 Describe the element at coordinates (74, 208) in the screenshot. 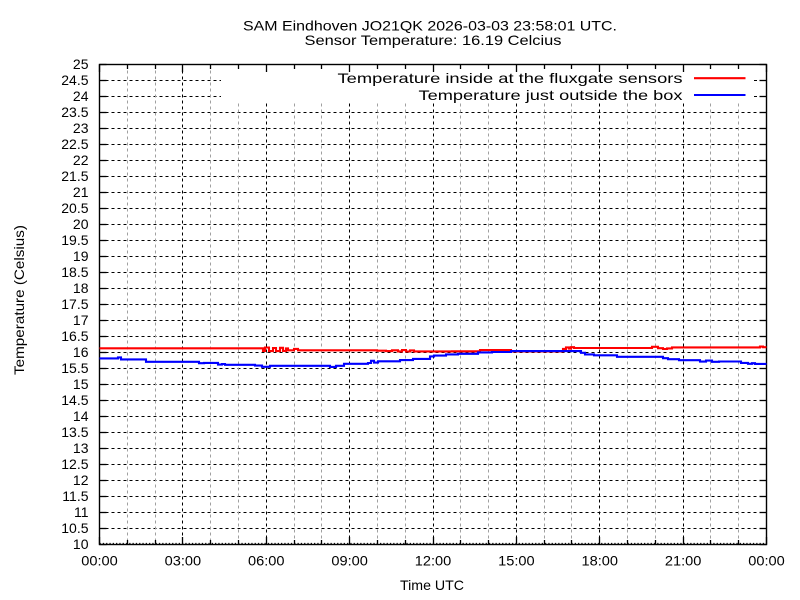

I see `svg-text: 20.5` at that location.